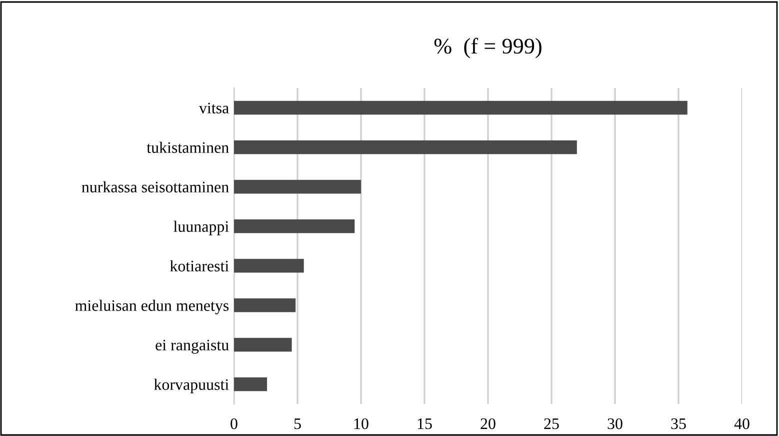 This screenshot has width=779, height=436. What do you see at coordinates (551, 424) in the screenshot?
I see `x-tick-label: 25` at bounding box center [551, 424].